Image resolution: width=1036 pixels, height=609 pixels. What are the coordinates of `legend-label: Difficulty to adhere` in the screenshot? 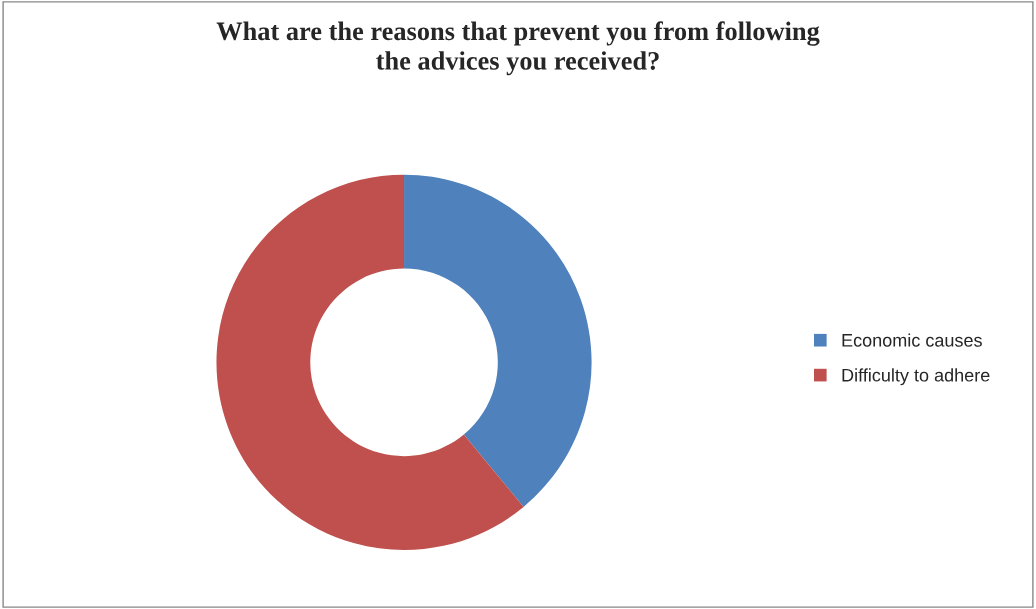 It's located at (916, 377).